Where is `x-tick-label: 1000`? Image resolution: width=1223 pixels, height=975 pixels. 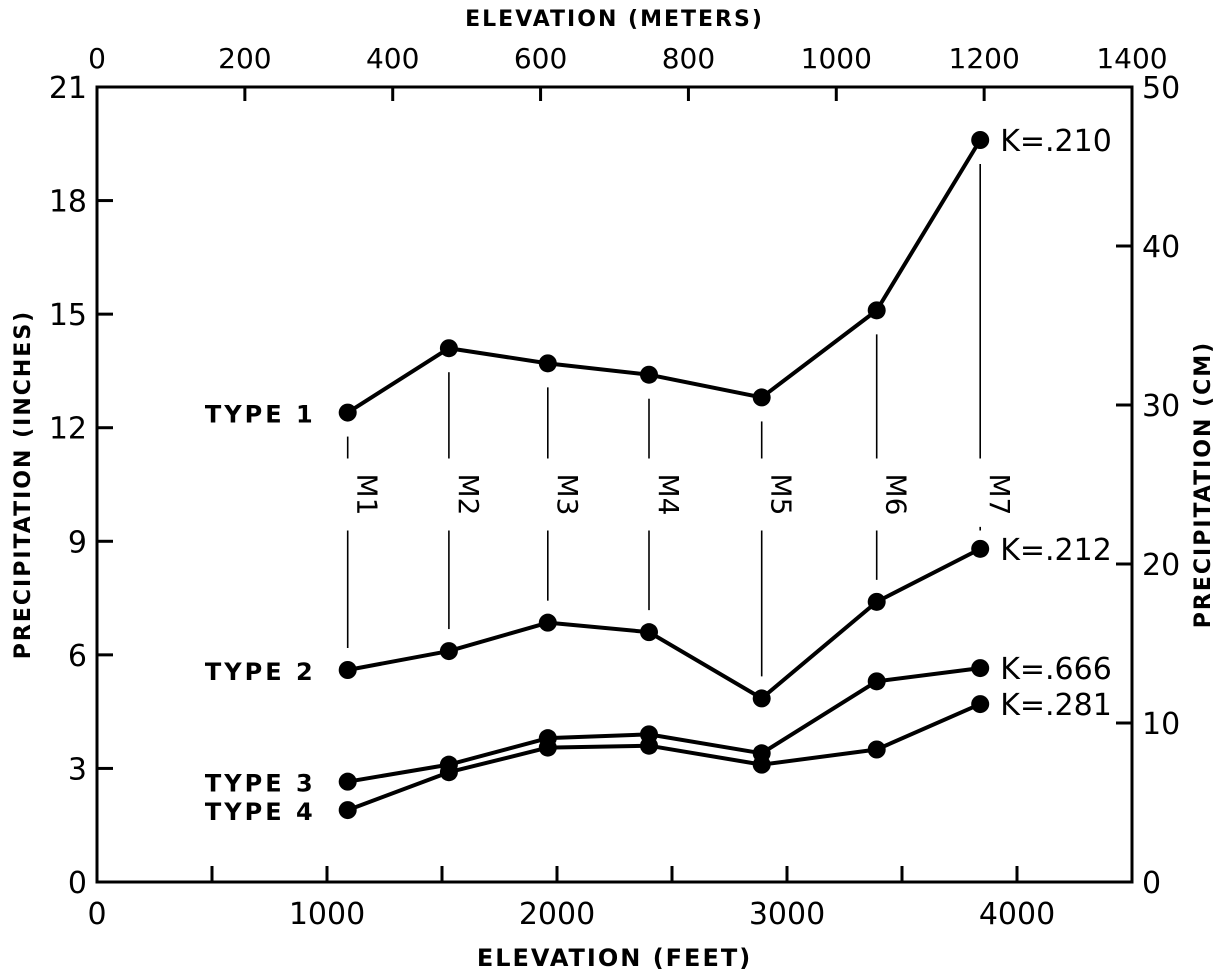
x-tick-label: 1000 is located at coordinates (327, 914).